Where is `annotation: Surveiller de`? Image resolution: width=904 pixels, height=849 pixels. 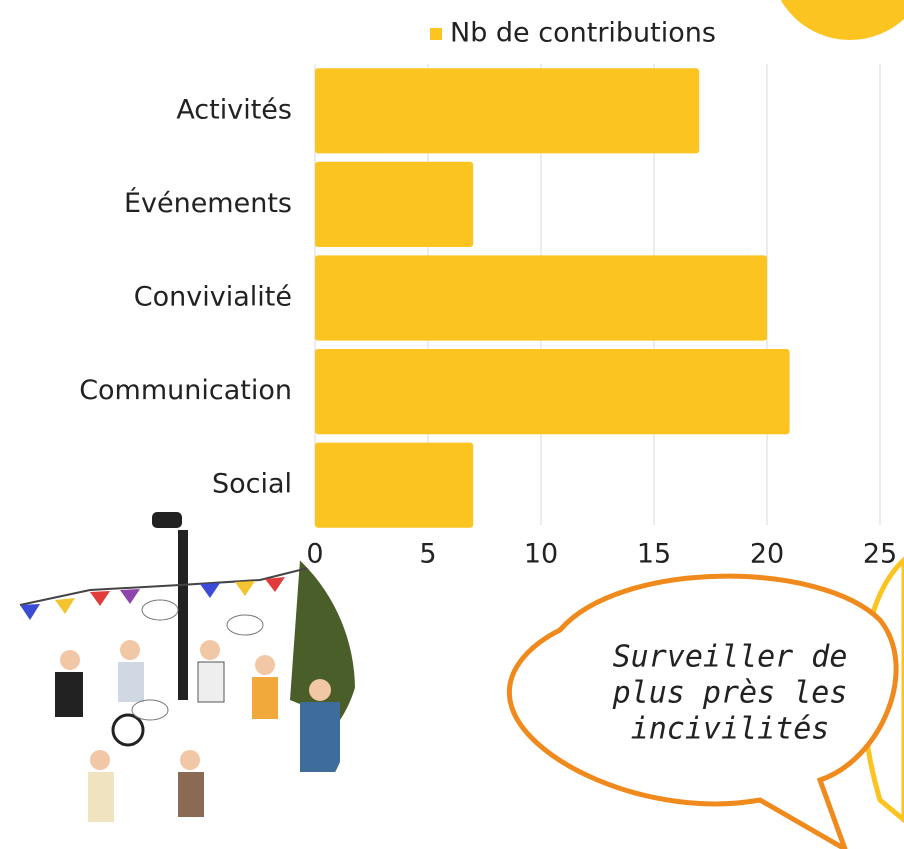 annotation: Surveiller de is located at coordinates (730, 657).